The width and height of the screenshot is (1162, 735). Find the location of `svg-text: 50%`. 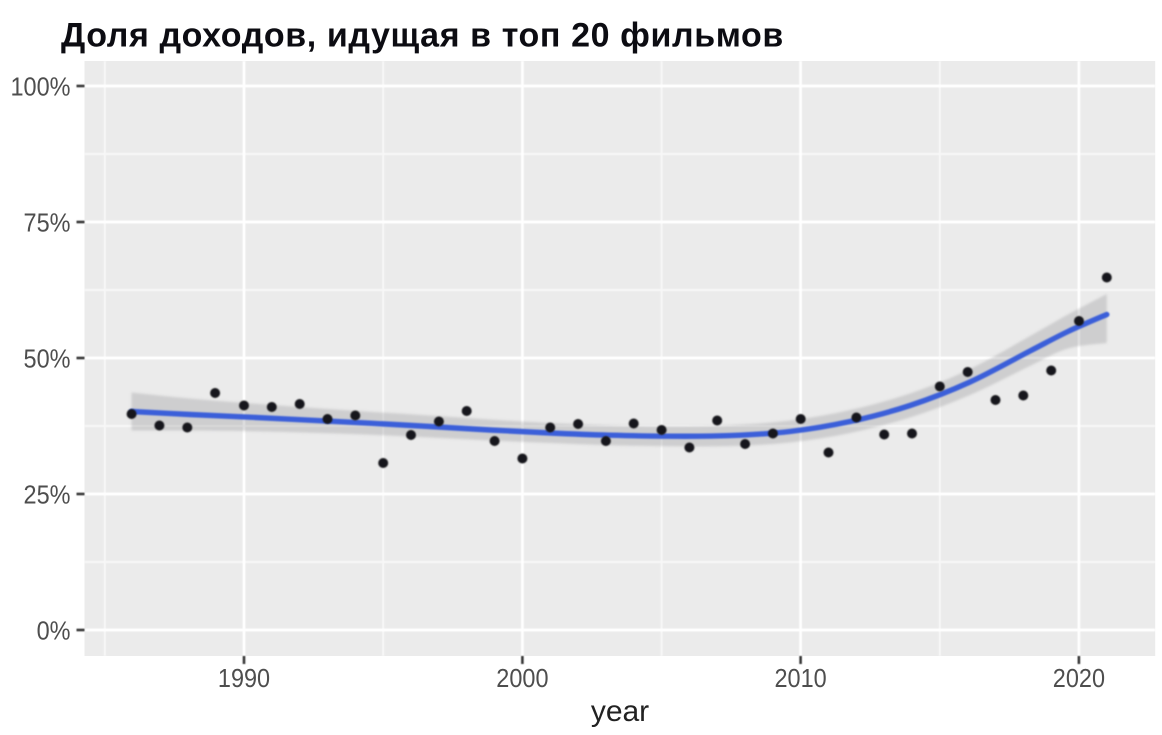

svg-text: 50% is located at coordinates (47, 359).